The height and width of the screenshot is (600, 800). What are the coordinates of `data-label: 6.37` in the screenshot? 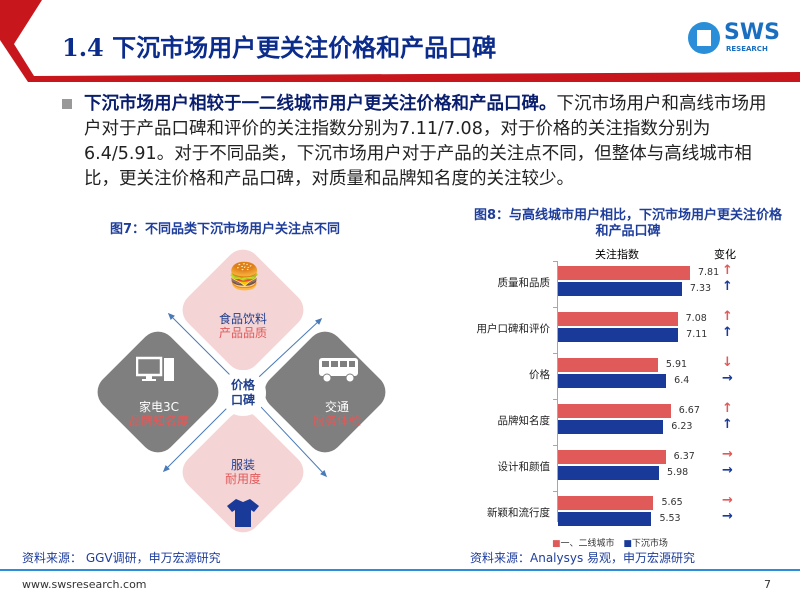 It's located at (684, 456).